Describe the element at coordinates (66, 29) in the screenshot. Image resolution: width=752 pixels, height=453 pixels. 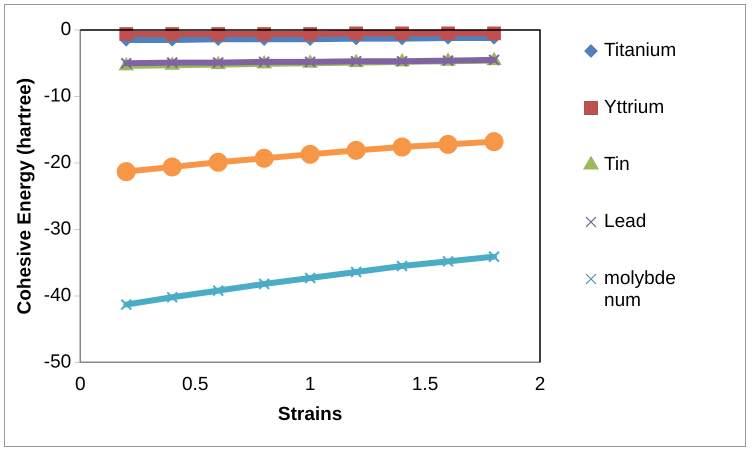
I see `y-tick-label: 0` at that location.